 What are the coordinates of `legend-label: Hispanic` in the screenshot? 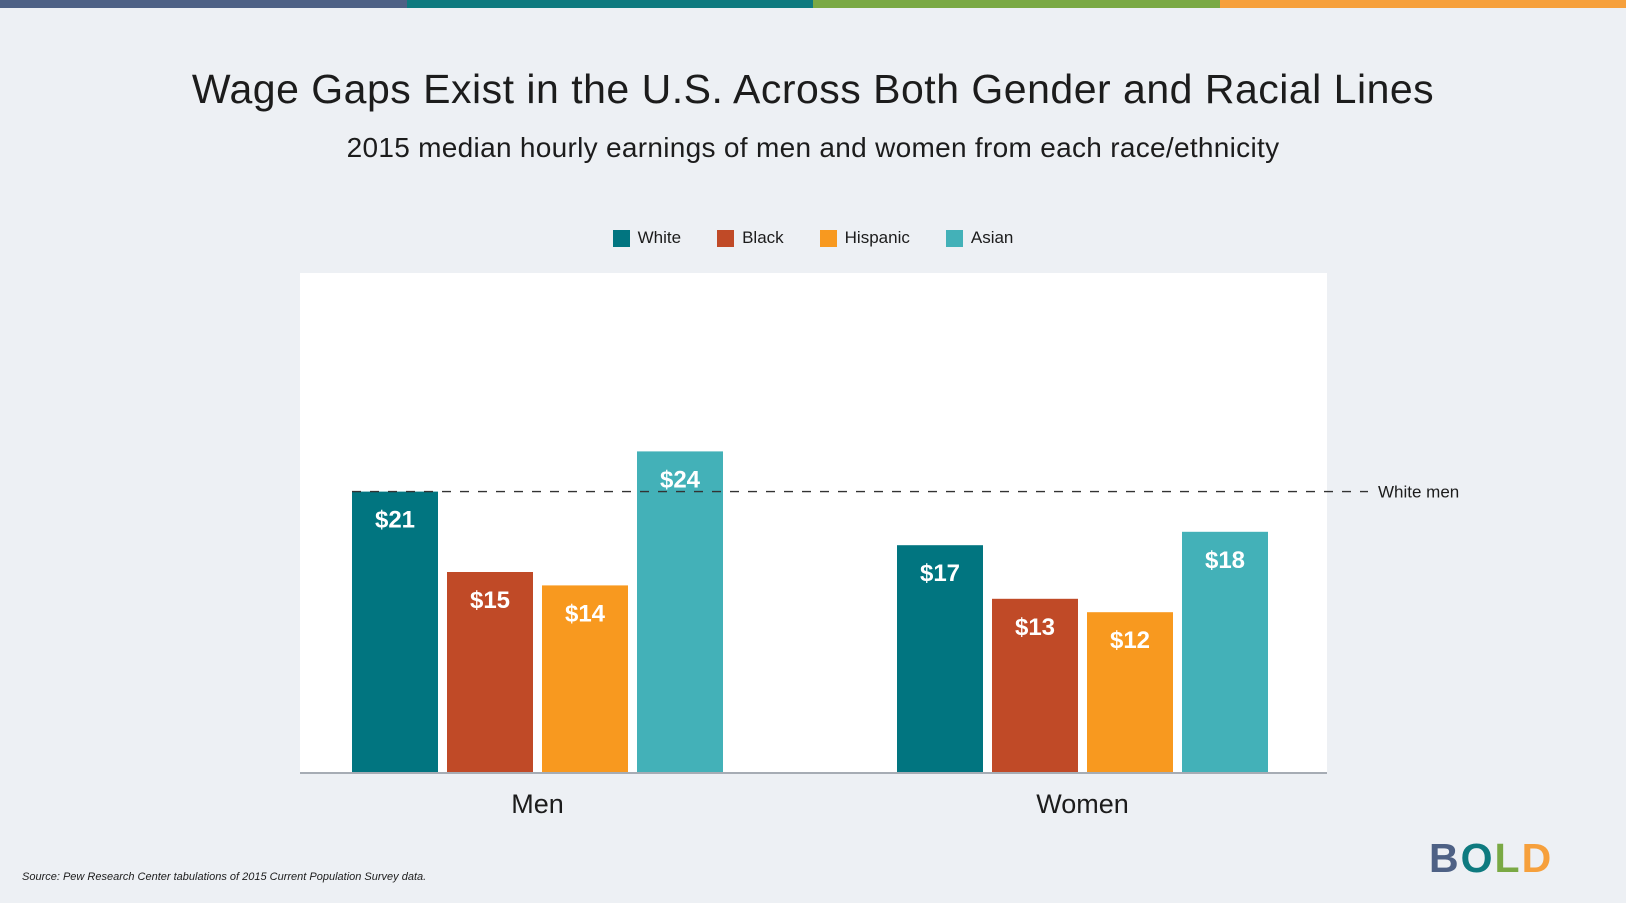 It's located at (877, 237).